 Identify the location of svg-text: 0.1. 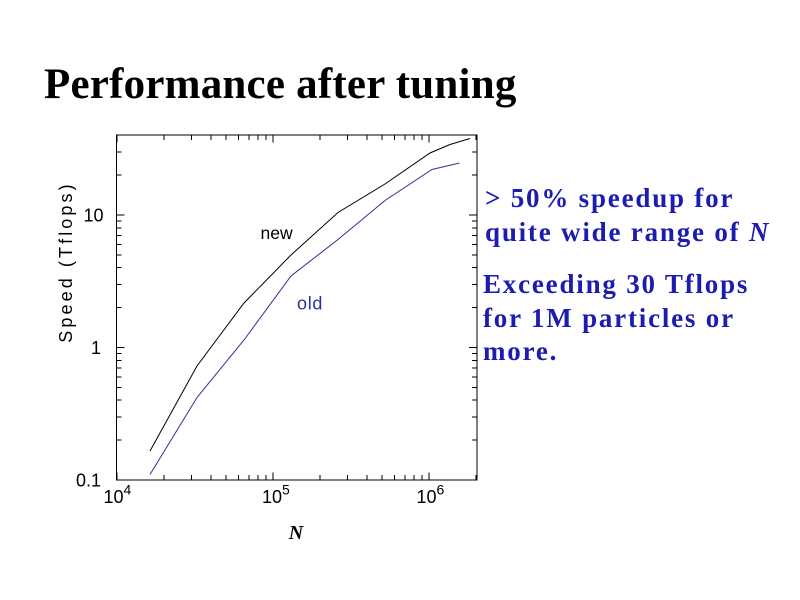
(88, 481).